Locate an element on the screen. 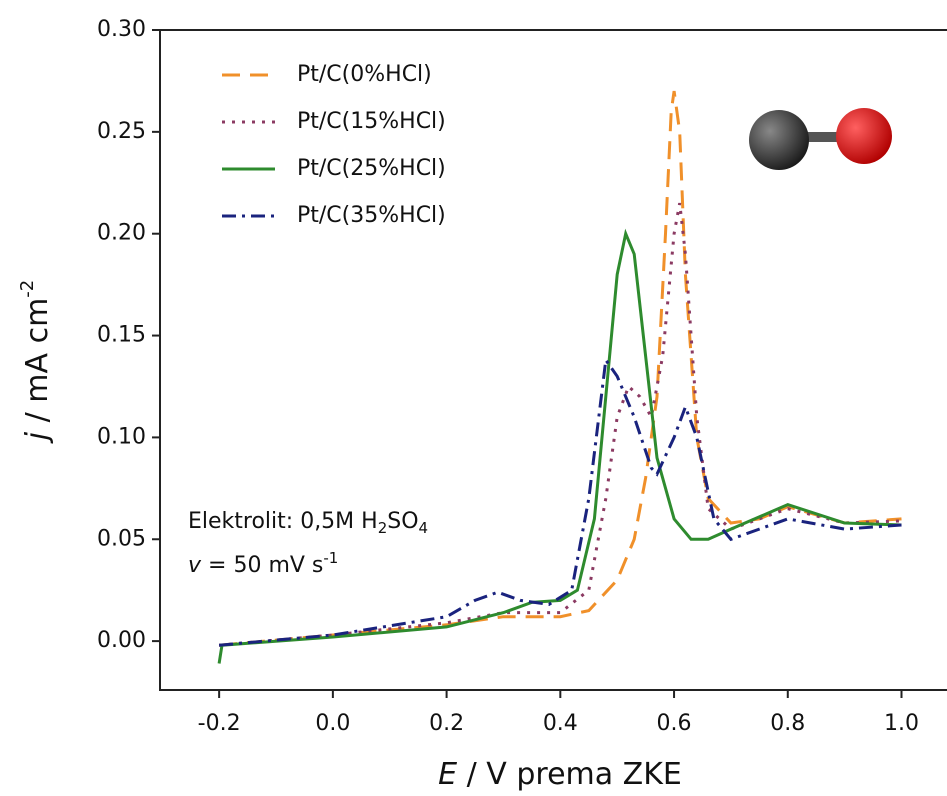 This screenshot has height=796, width=947. legend-label: Pt/C(35%HCl) is located at coordinates (371, 215).